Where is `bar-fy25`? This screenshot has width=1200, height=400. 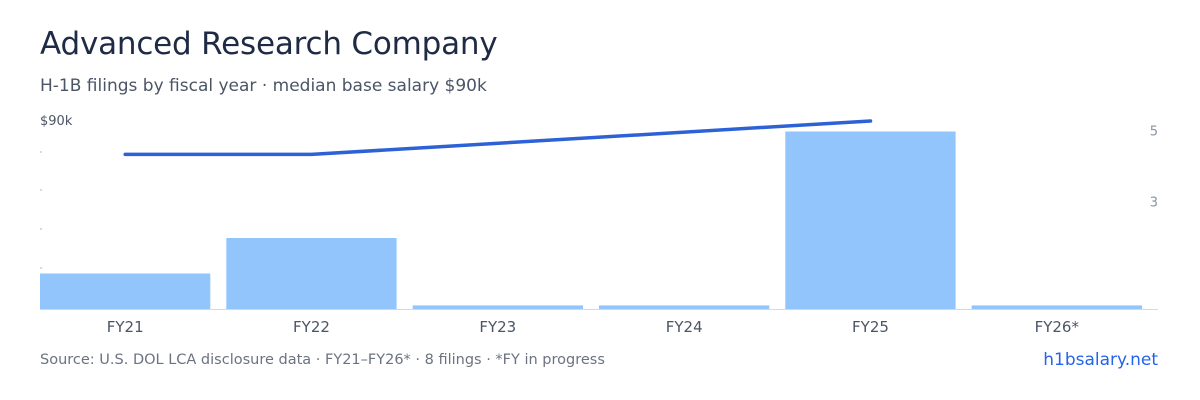 bar-fy25 is located at coordinates (870, 220).